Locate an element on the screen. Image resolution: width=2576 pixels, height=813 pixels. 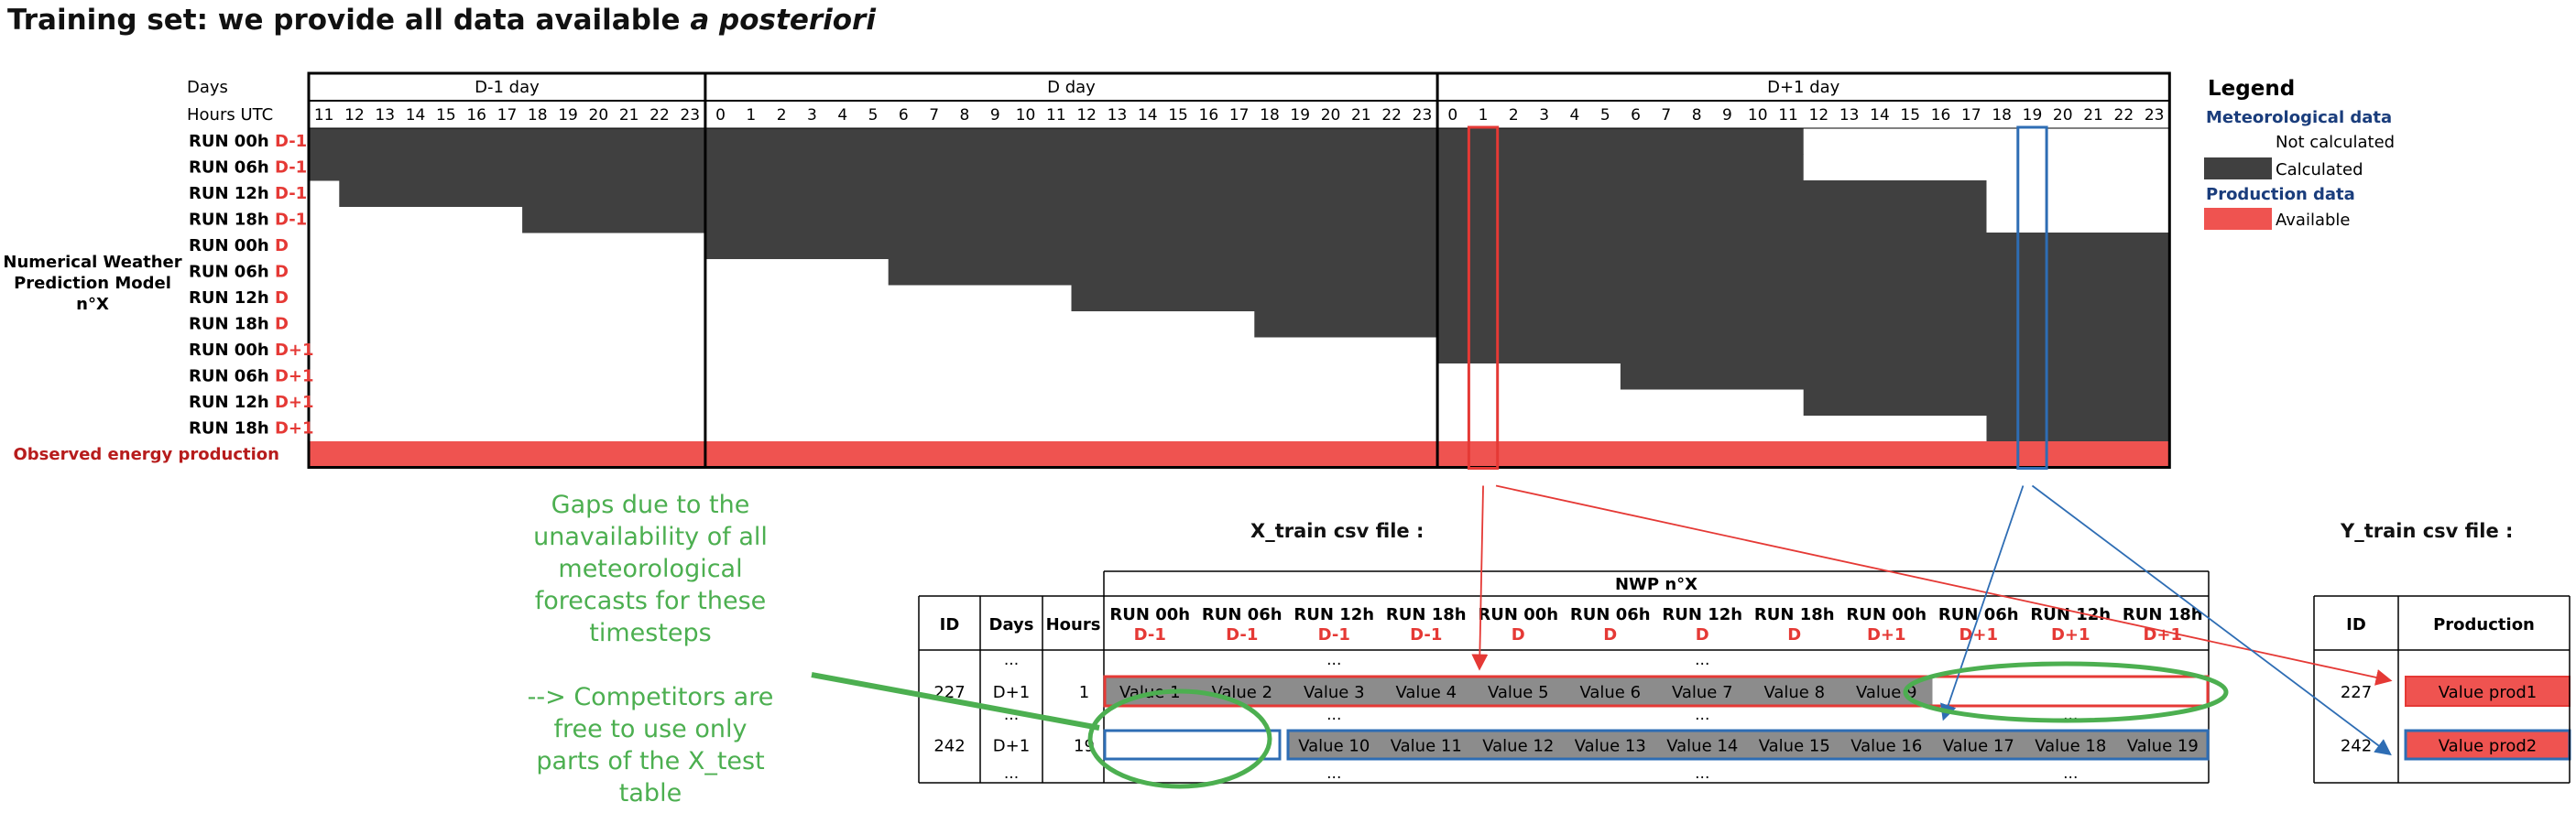
y-train-title: Y_train csv file : is located at coordinates (2428, 531).